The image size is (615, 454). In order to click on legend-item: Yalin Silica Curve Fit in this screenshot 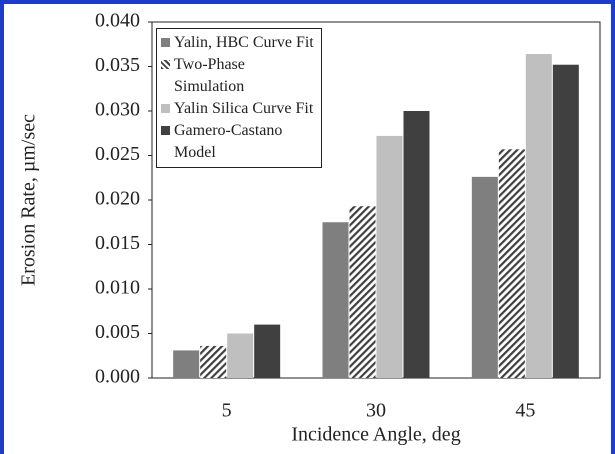, I will do `click(239, 109)`.